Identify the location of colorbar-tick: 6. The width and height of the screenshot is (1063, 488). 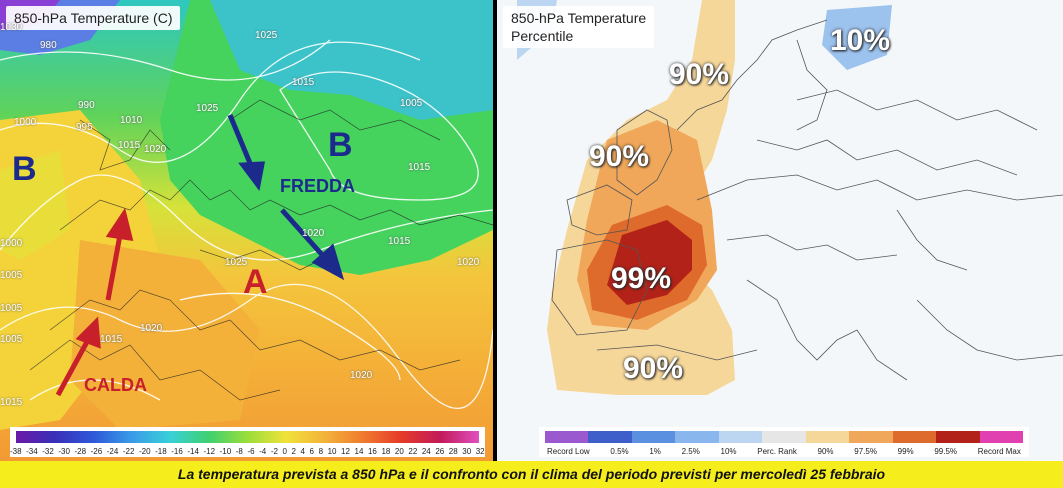
(311, 451).